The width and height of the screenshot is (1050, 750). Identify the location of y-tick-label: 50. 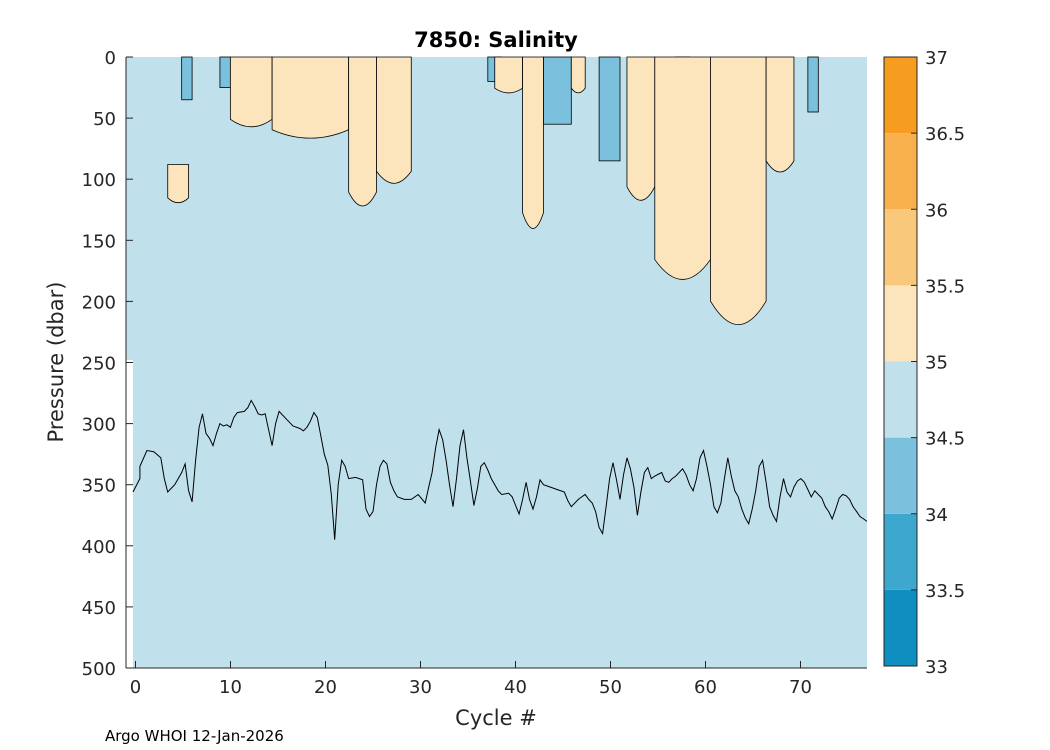
(104, 119).